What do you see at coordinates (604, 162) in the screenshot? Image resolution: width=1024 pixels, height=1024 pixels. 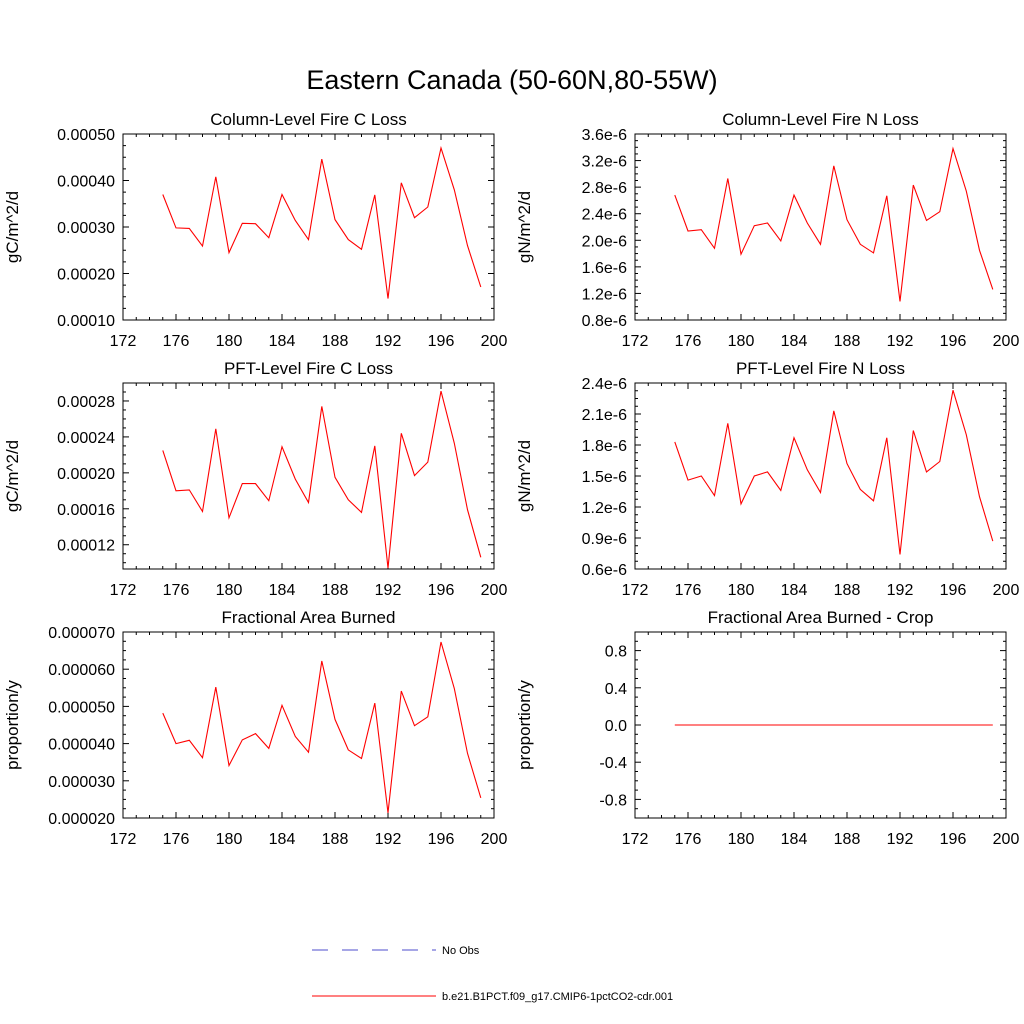 I see `y-tick-label: 3.2e-6` at bounding box center [604, 162].